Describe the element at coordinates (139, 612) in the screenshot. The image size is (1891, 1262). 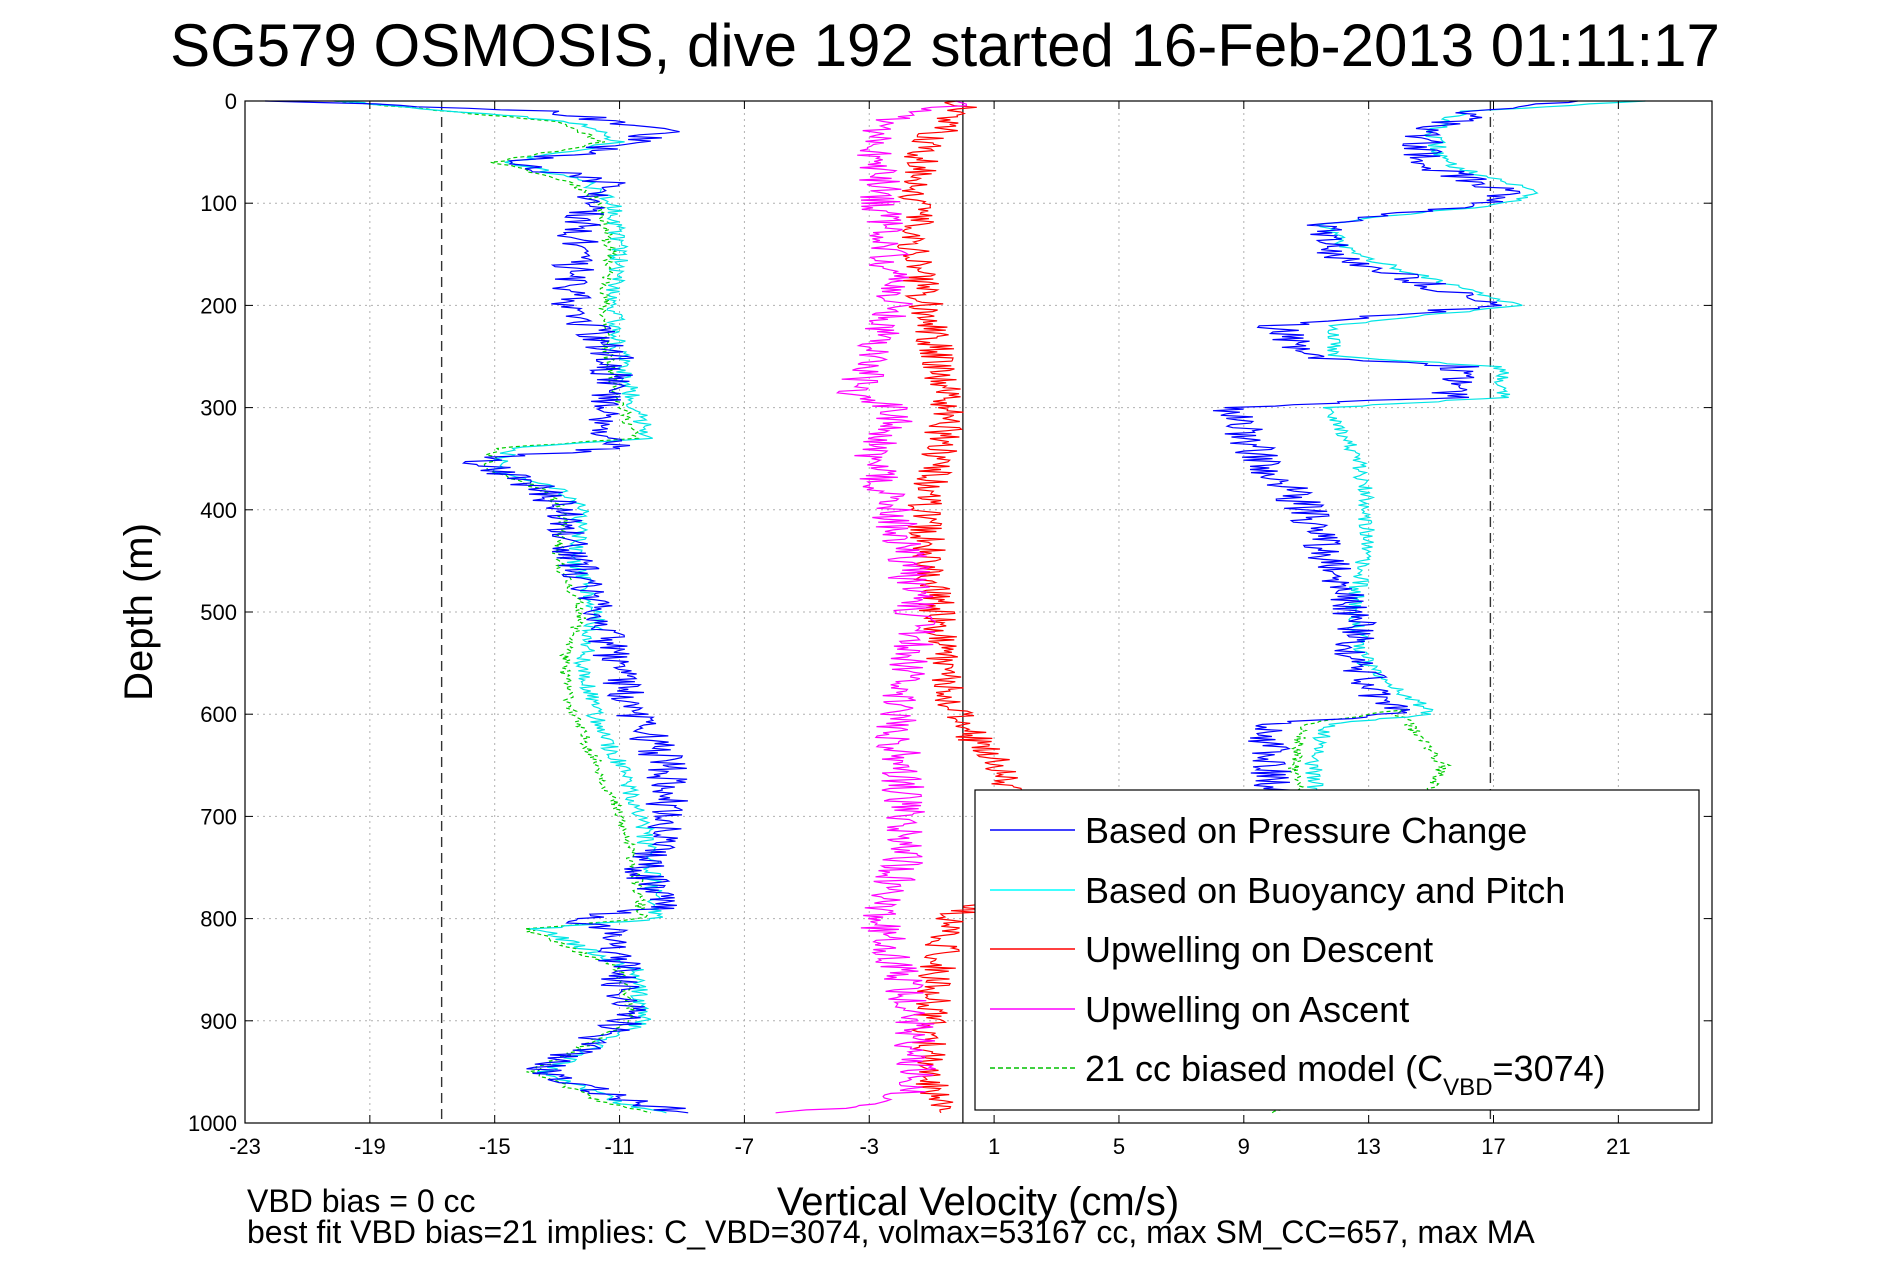
I see `y-axis-label: Depth (m)` at that location.